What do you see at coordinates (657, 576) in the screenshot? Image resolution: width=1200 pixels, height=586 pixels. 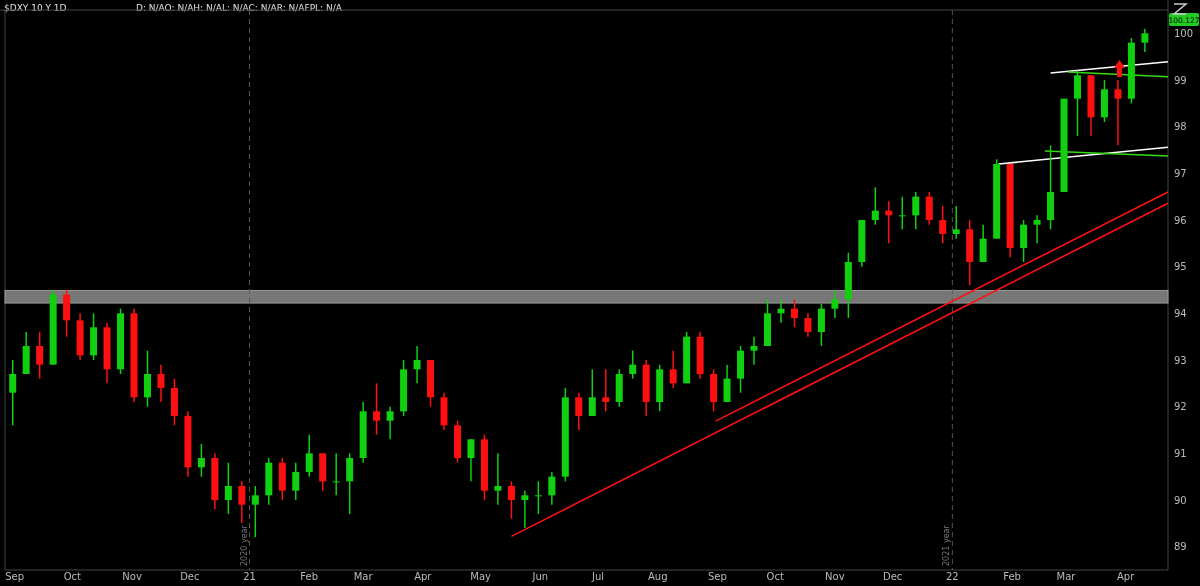 I see `x-tick-label: Aug` at bounding box center [657, 576].